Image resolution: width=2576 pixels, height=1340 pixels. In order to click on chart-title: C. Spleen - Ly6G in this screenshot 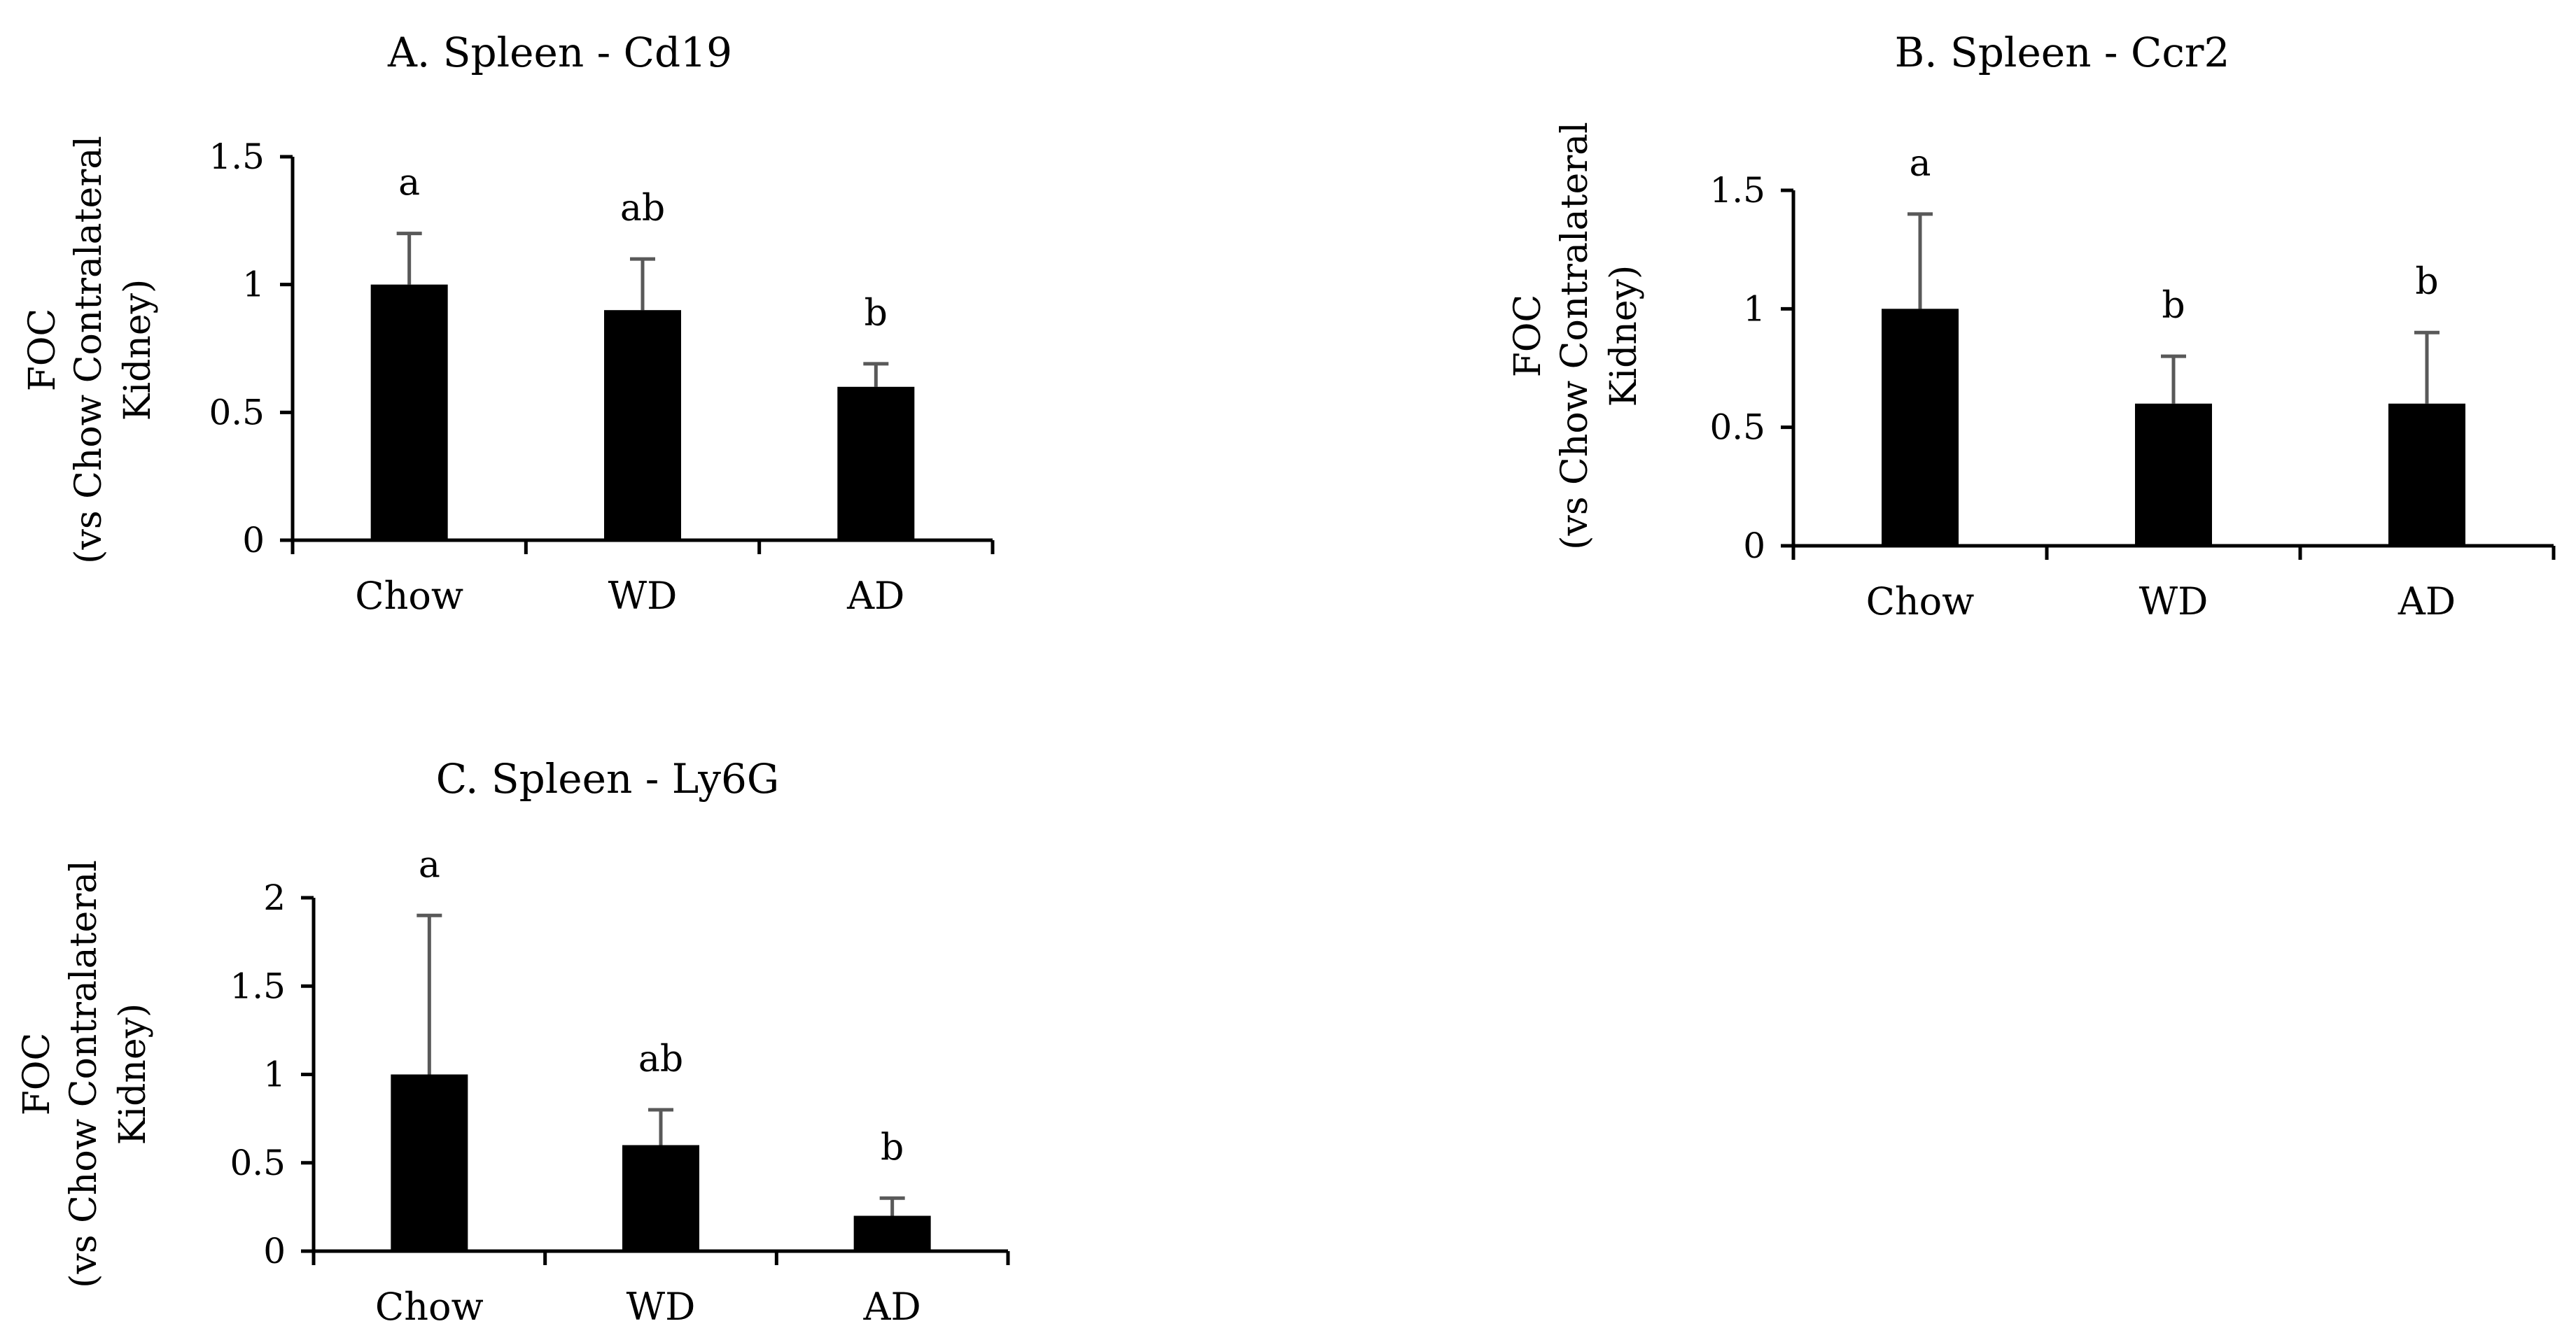, I will do `click(608, 779)`.